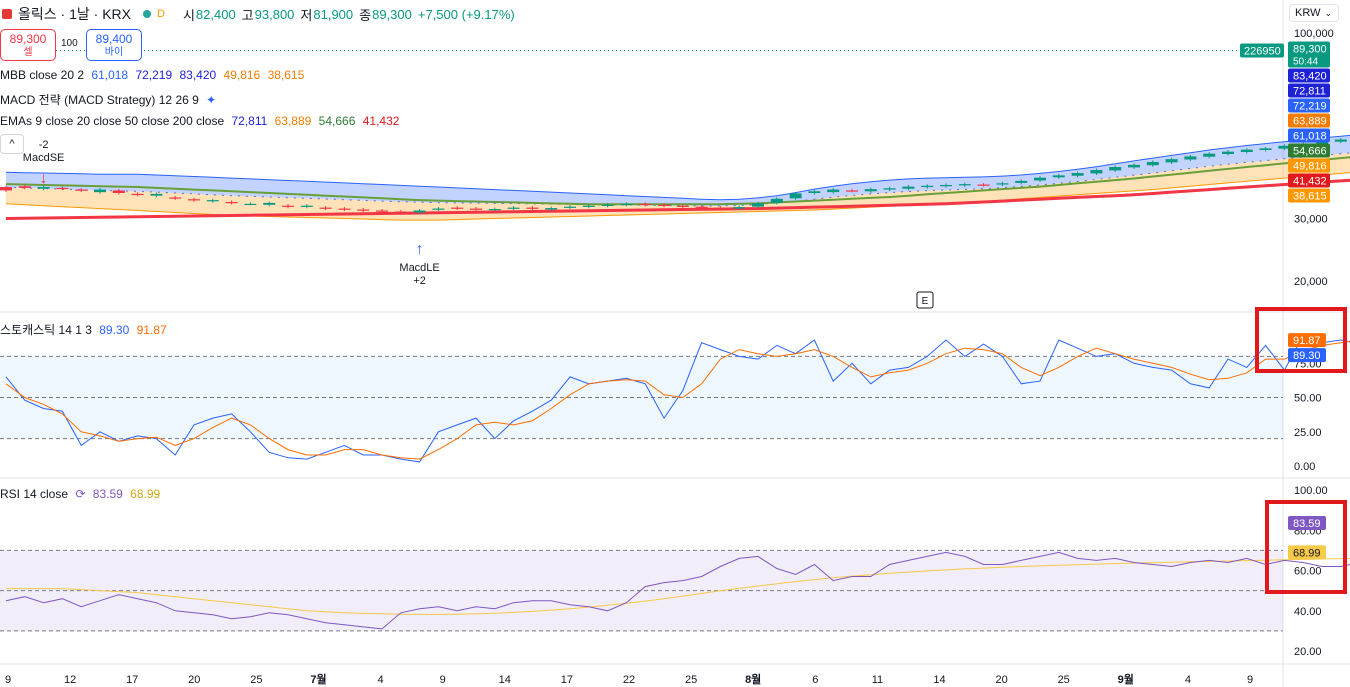 The height and width of the screenshot is (687, 1350). What do you see at coordinates (678, 586) in the screenshot?
I see `rsi-ma-line` at bounding box center [678, 586].